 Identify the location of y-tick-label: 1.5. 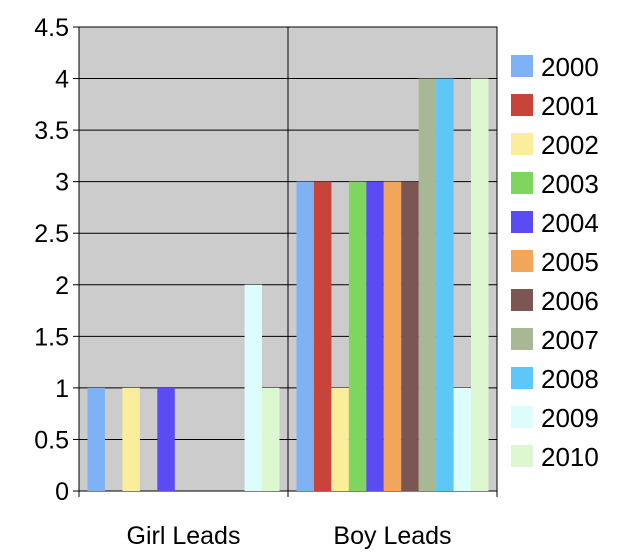
(51, 337).